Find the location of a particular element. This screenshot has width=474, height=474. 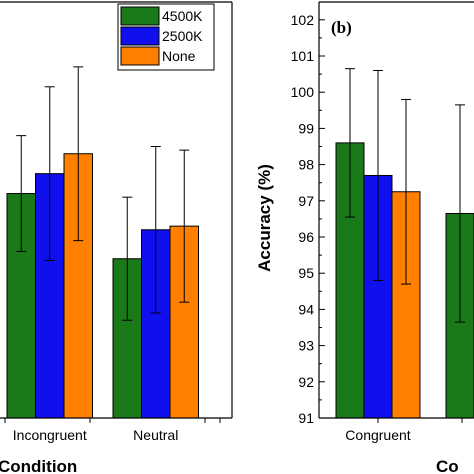

panel-b-y-tick-label: 96 is located at coordinates (306, 237).